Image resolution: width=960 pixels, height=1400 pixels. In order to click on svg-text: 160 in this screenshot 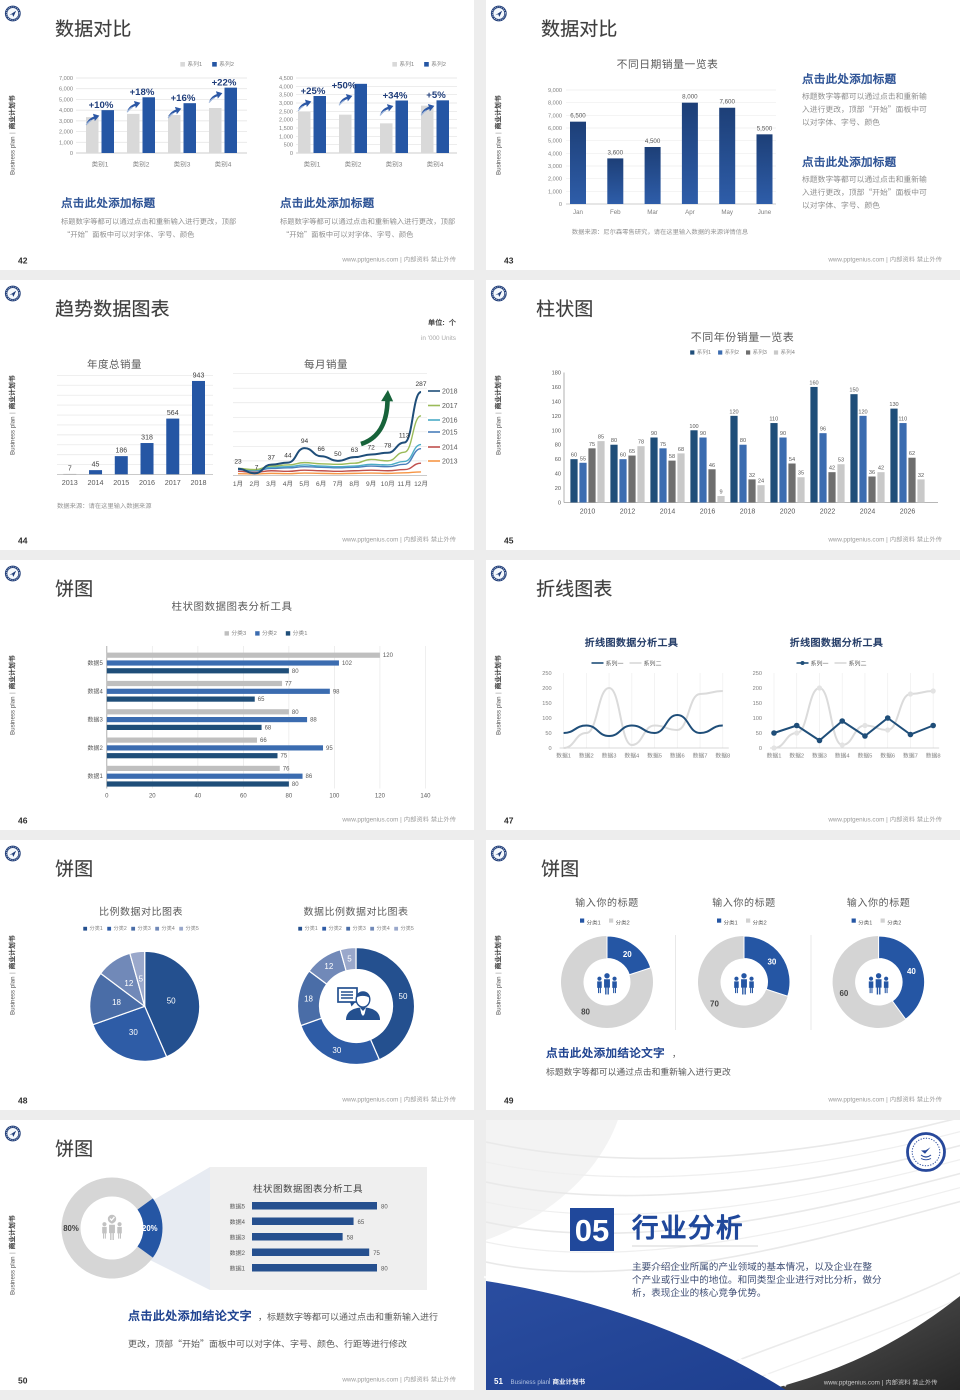, I will do `click(813, 383)`.